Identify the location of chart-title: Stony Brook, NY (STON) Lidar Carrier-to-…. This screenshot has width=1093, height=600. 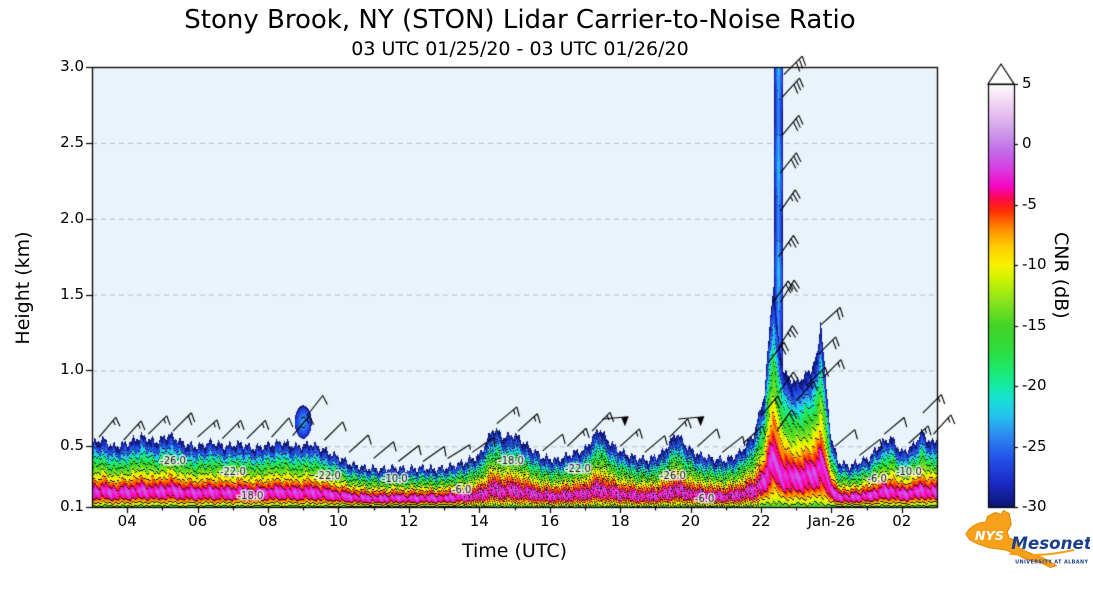
(520, 20).